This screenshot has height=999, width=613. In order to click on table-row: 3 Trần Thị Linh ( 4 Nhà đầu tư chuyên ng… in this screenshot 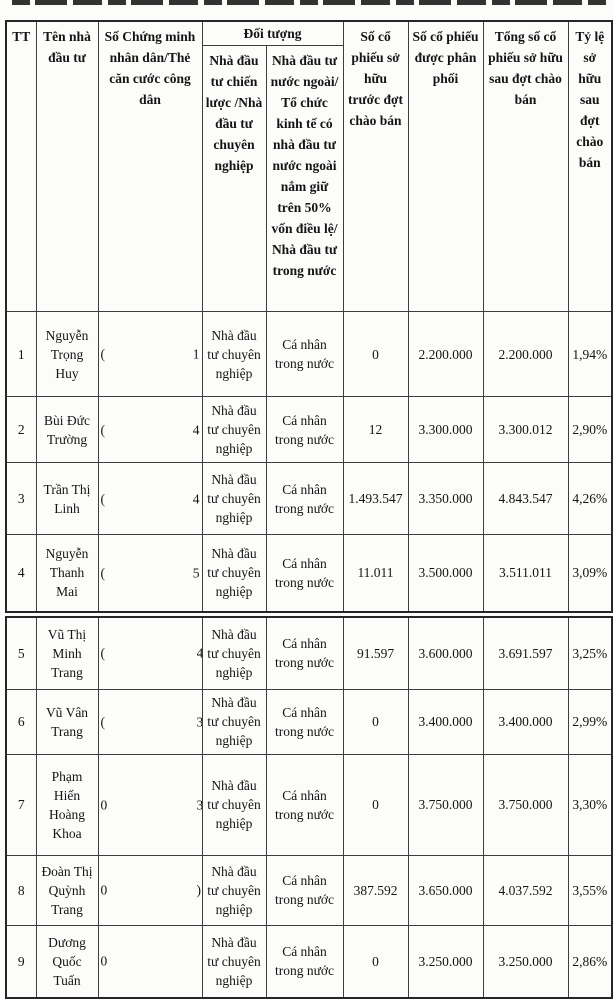, I will do `click(309, 498)`.